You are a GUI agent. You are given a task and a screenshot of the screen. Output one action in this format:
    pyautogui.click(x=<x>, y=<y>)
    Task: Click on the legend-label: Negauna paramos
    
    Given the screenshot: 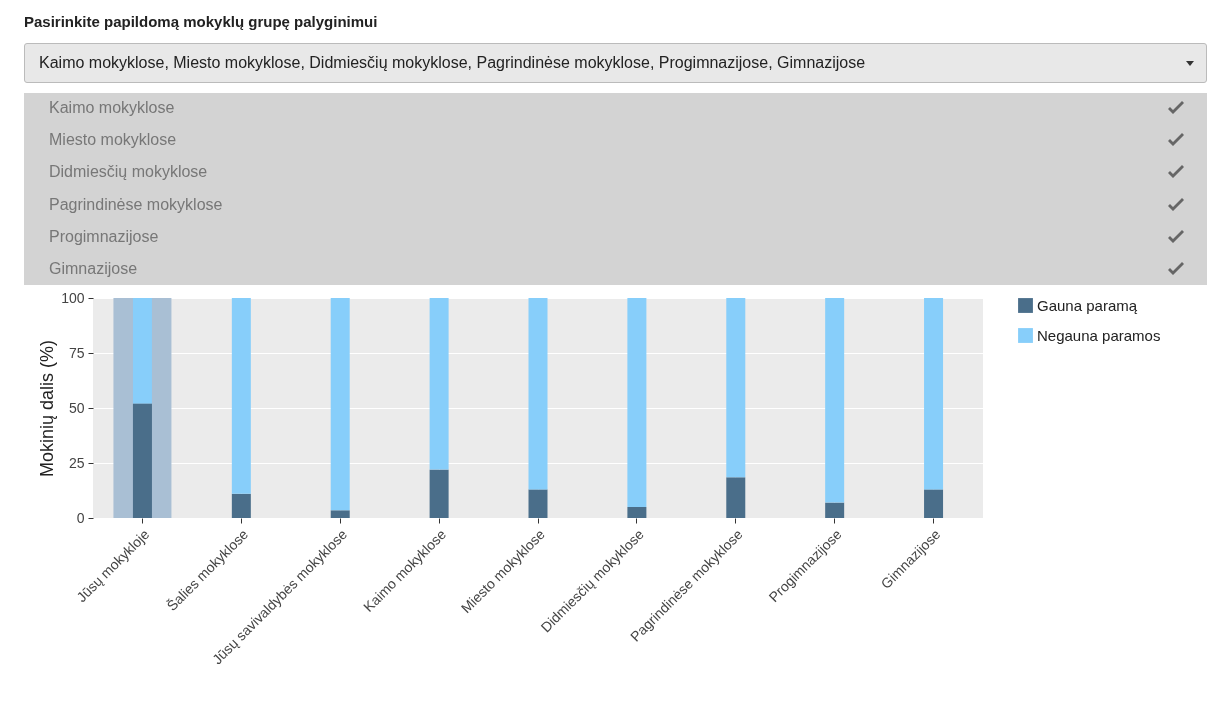 What is the action you would take?
    pyautogui.click(x=1099, y=335)
    